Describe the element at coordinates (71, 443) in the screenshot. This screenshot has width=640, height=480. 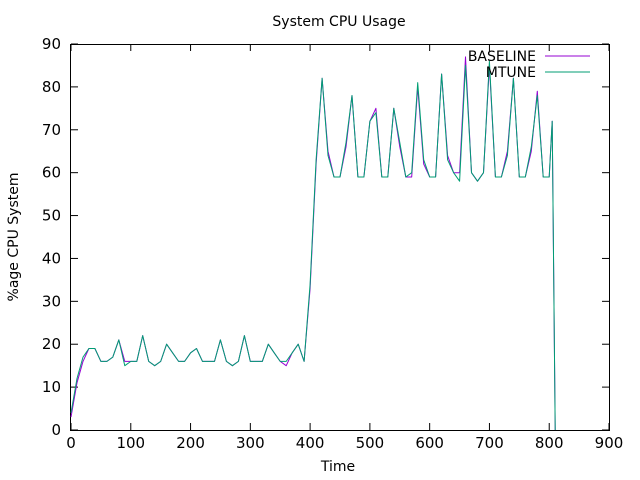
I see `x-tick-label: 0` at that location.